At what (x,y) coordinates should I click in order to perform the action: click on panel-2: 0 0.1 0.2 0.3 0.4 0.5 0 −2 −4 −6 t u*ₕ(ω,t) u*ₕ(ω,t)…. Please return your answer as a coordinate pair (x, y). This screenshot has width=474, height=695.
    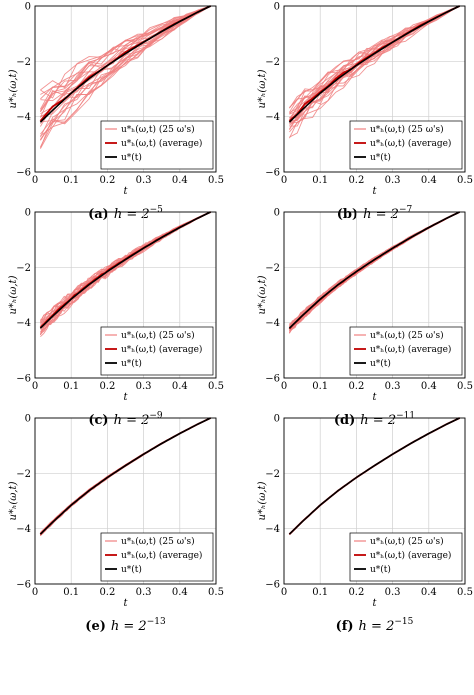
    Looking at the image, I should click on (365, 112).